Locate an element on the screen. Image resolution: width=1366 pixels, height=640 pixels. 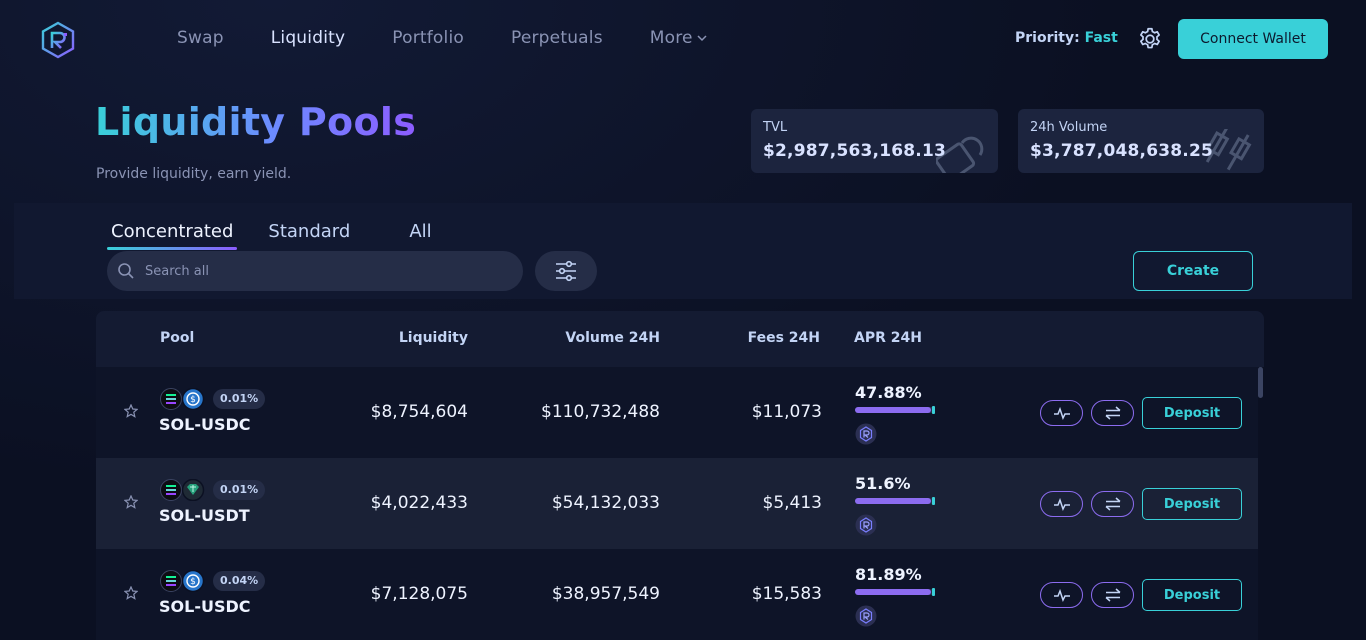
tab-all: All is located at coordinates (420, 231).